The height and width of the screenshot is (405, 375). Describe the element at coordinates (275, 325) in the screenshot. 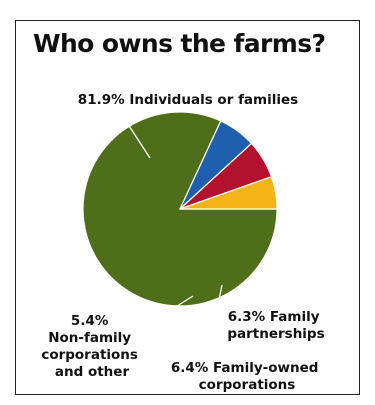

I see `slice-label-family-partnerships: 6.3% Family partnerships` at that location.